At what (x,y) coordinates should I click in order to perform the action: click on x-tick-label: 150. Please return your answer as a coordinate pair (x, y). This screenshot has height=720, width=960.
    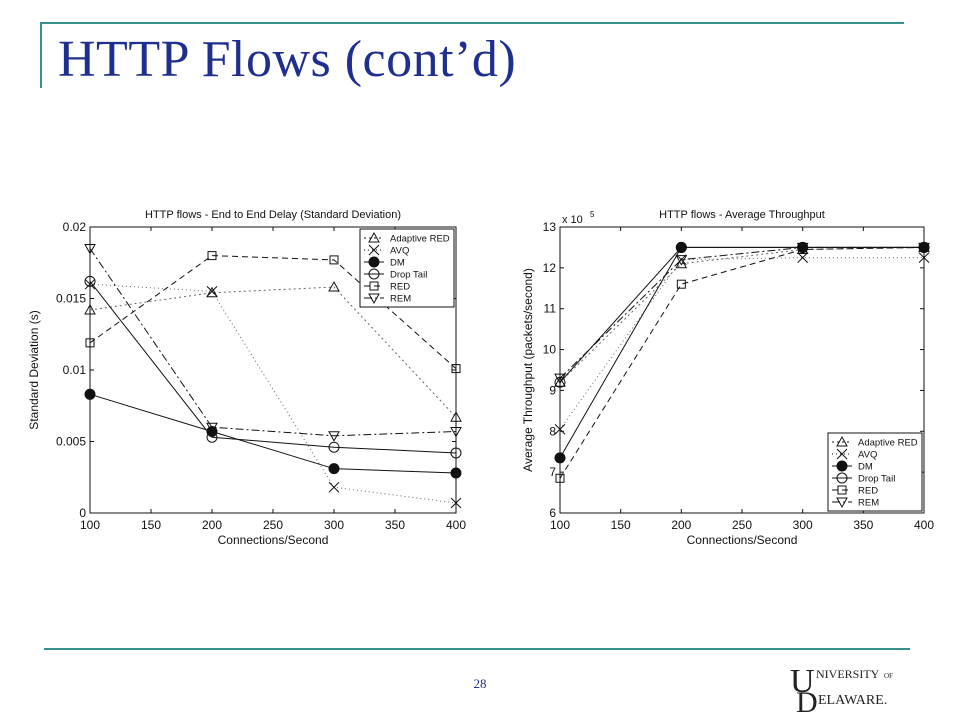
    Looking at the image, I should click on (151, 525).